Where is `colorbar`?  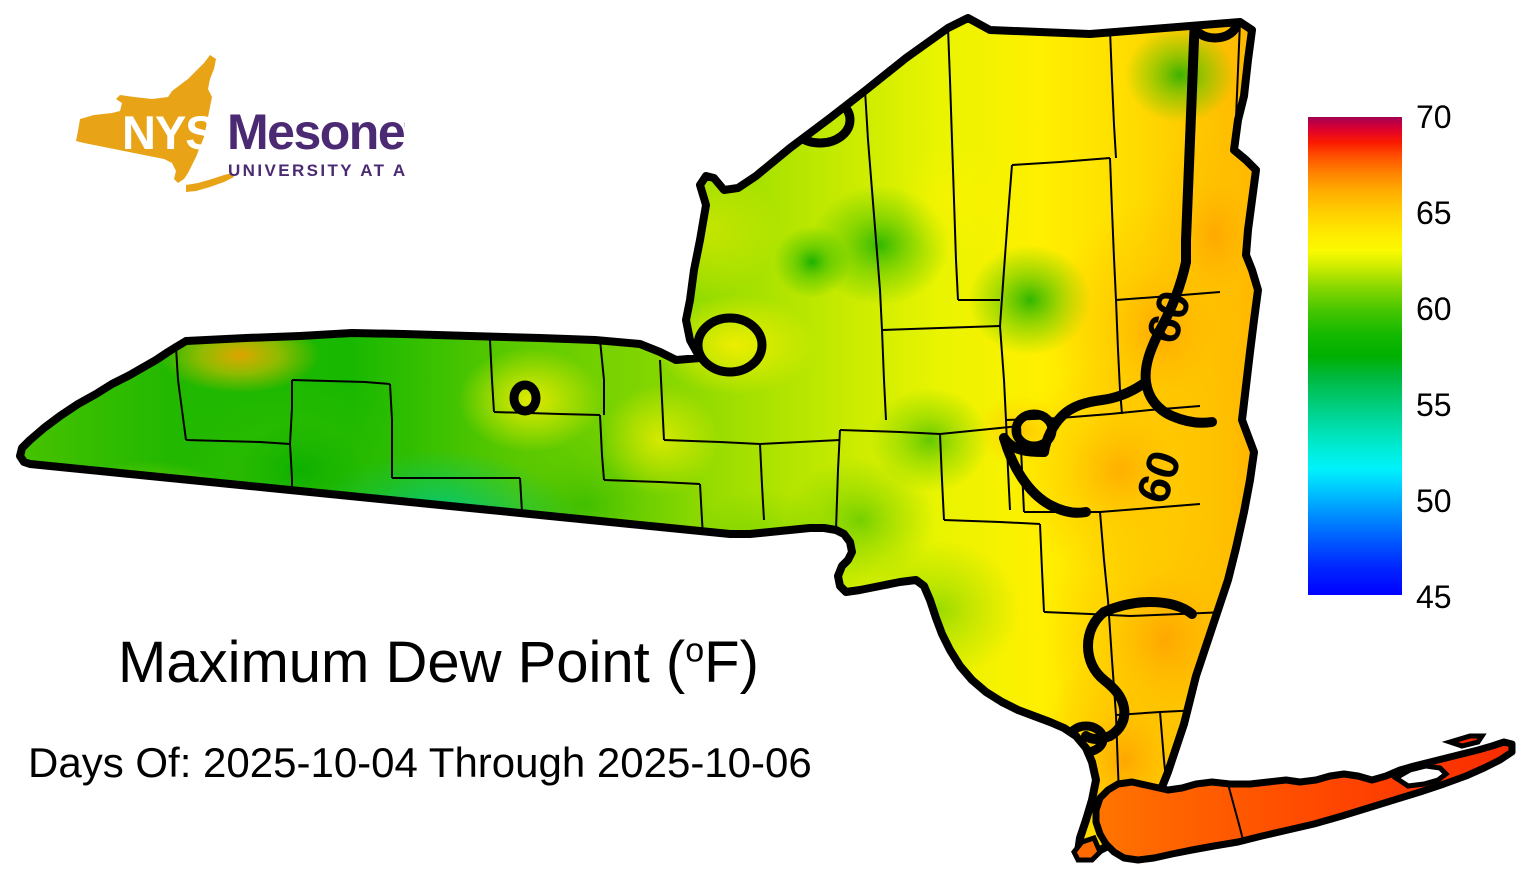
colorbar is located at coordinates (1355, 356).